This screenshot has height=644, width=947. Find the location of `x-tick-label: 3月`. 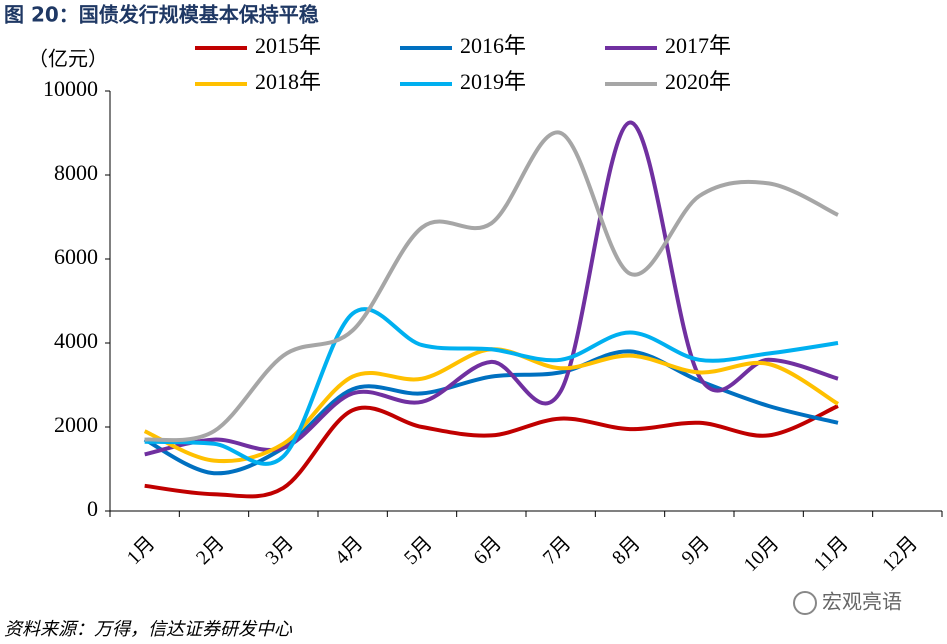

x-tick-label: 3月 is located at coordinates (279, 550).